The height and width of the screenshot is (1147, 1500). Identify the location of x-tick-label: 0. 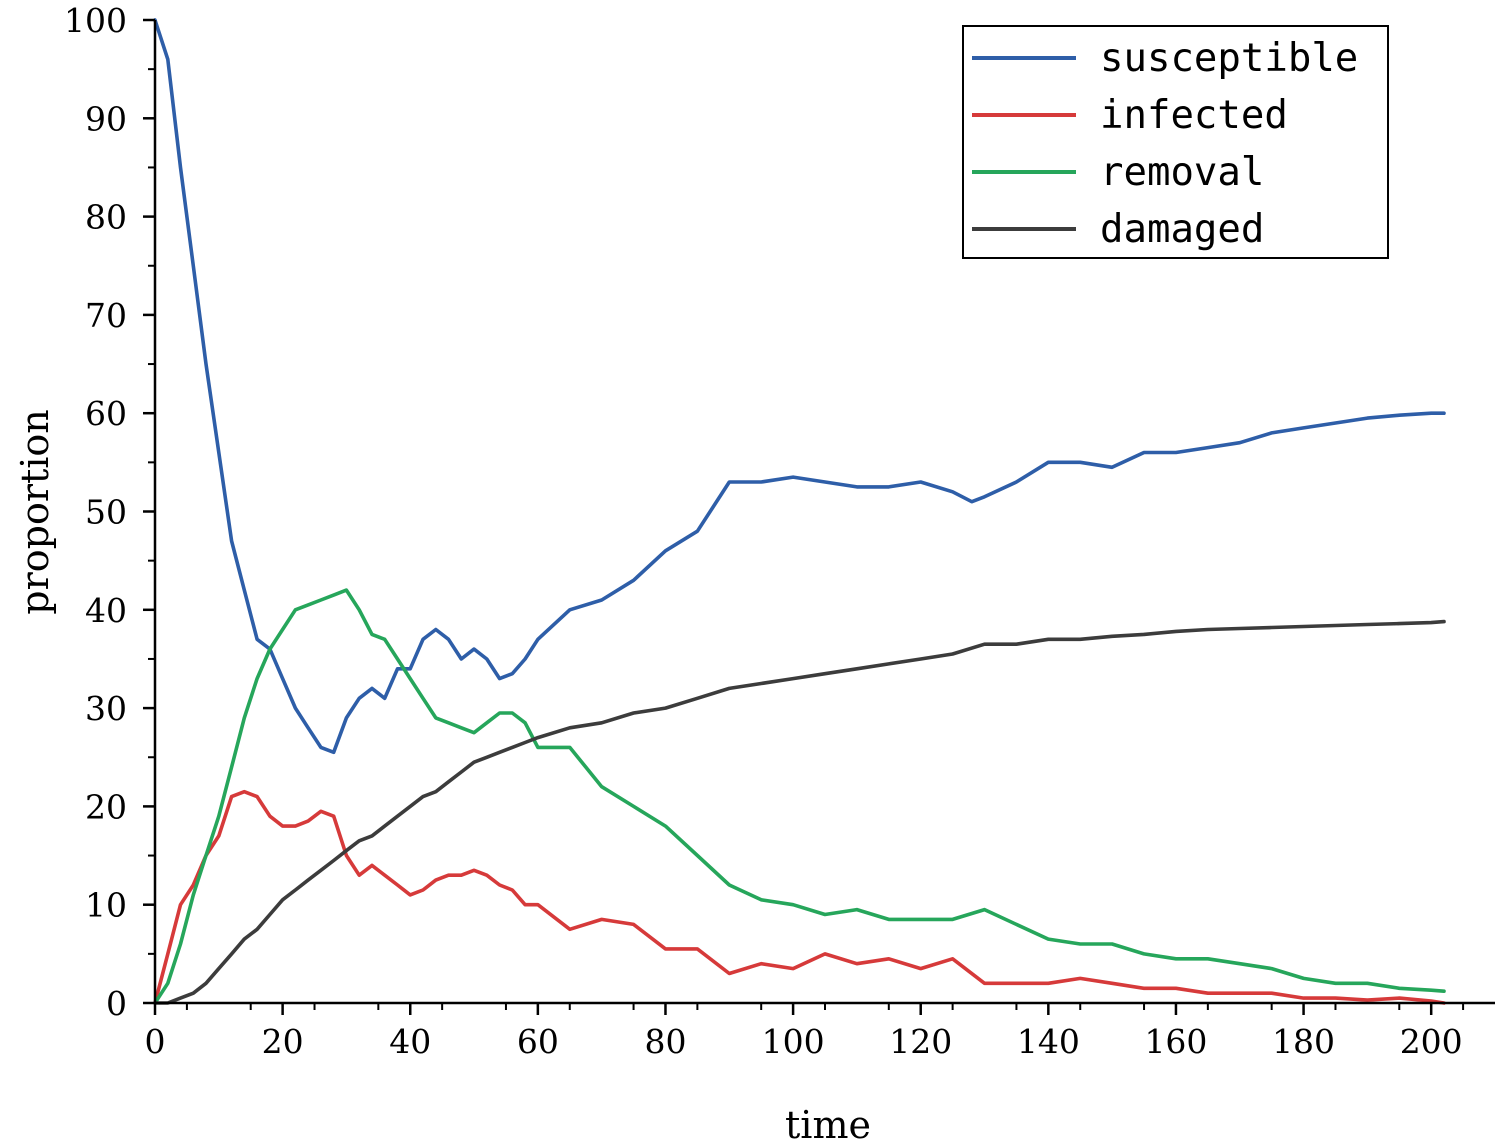
(155, 1041).